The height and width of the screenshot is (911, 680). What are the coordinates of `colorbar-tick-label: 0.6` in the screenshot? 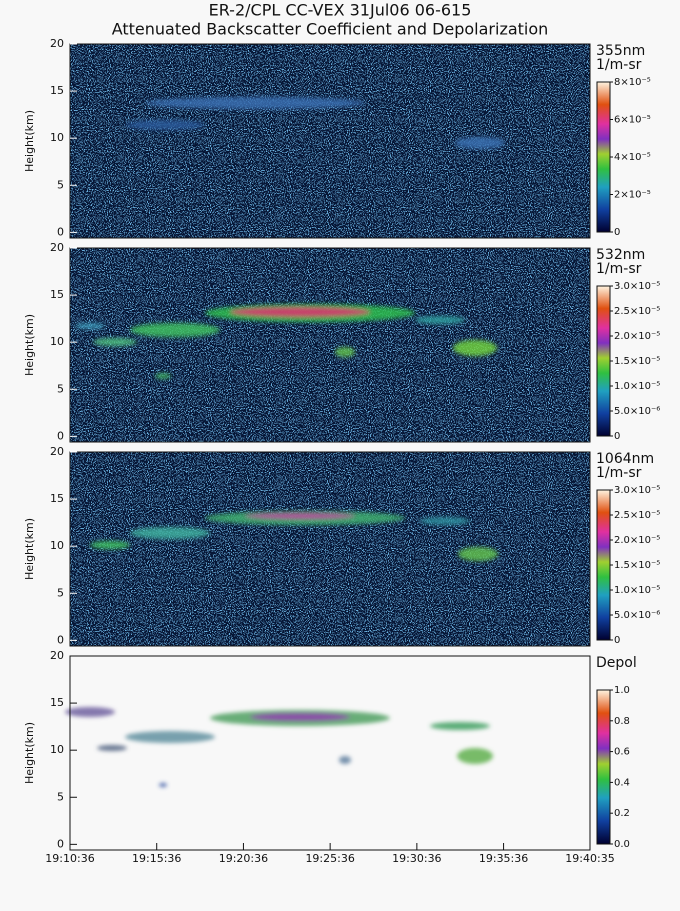 It's located at (622, 752).